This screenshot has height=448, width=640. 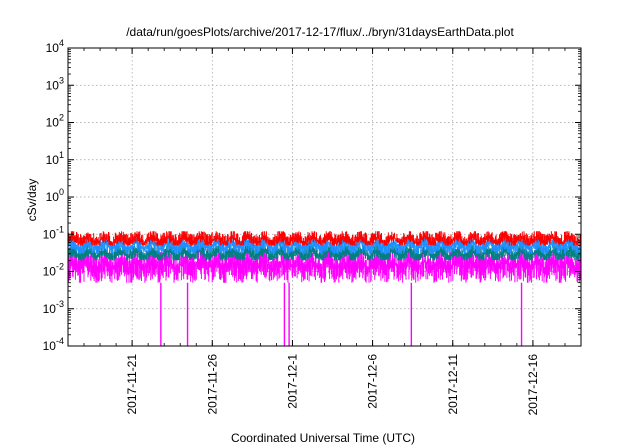 I want to click on y-tick-exponent: -1, so click(x=60, y=229).